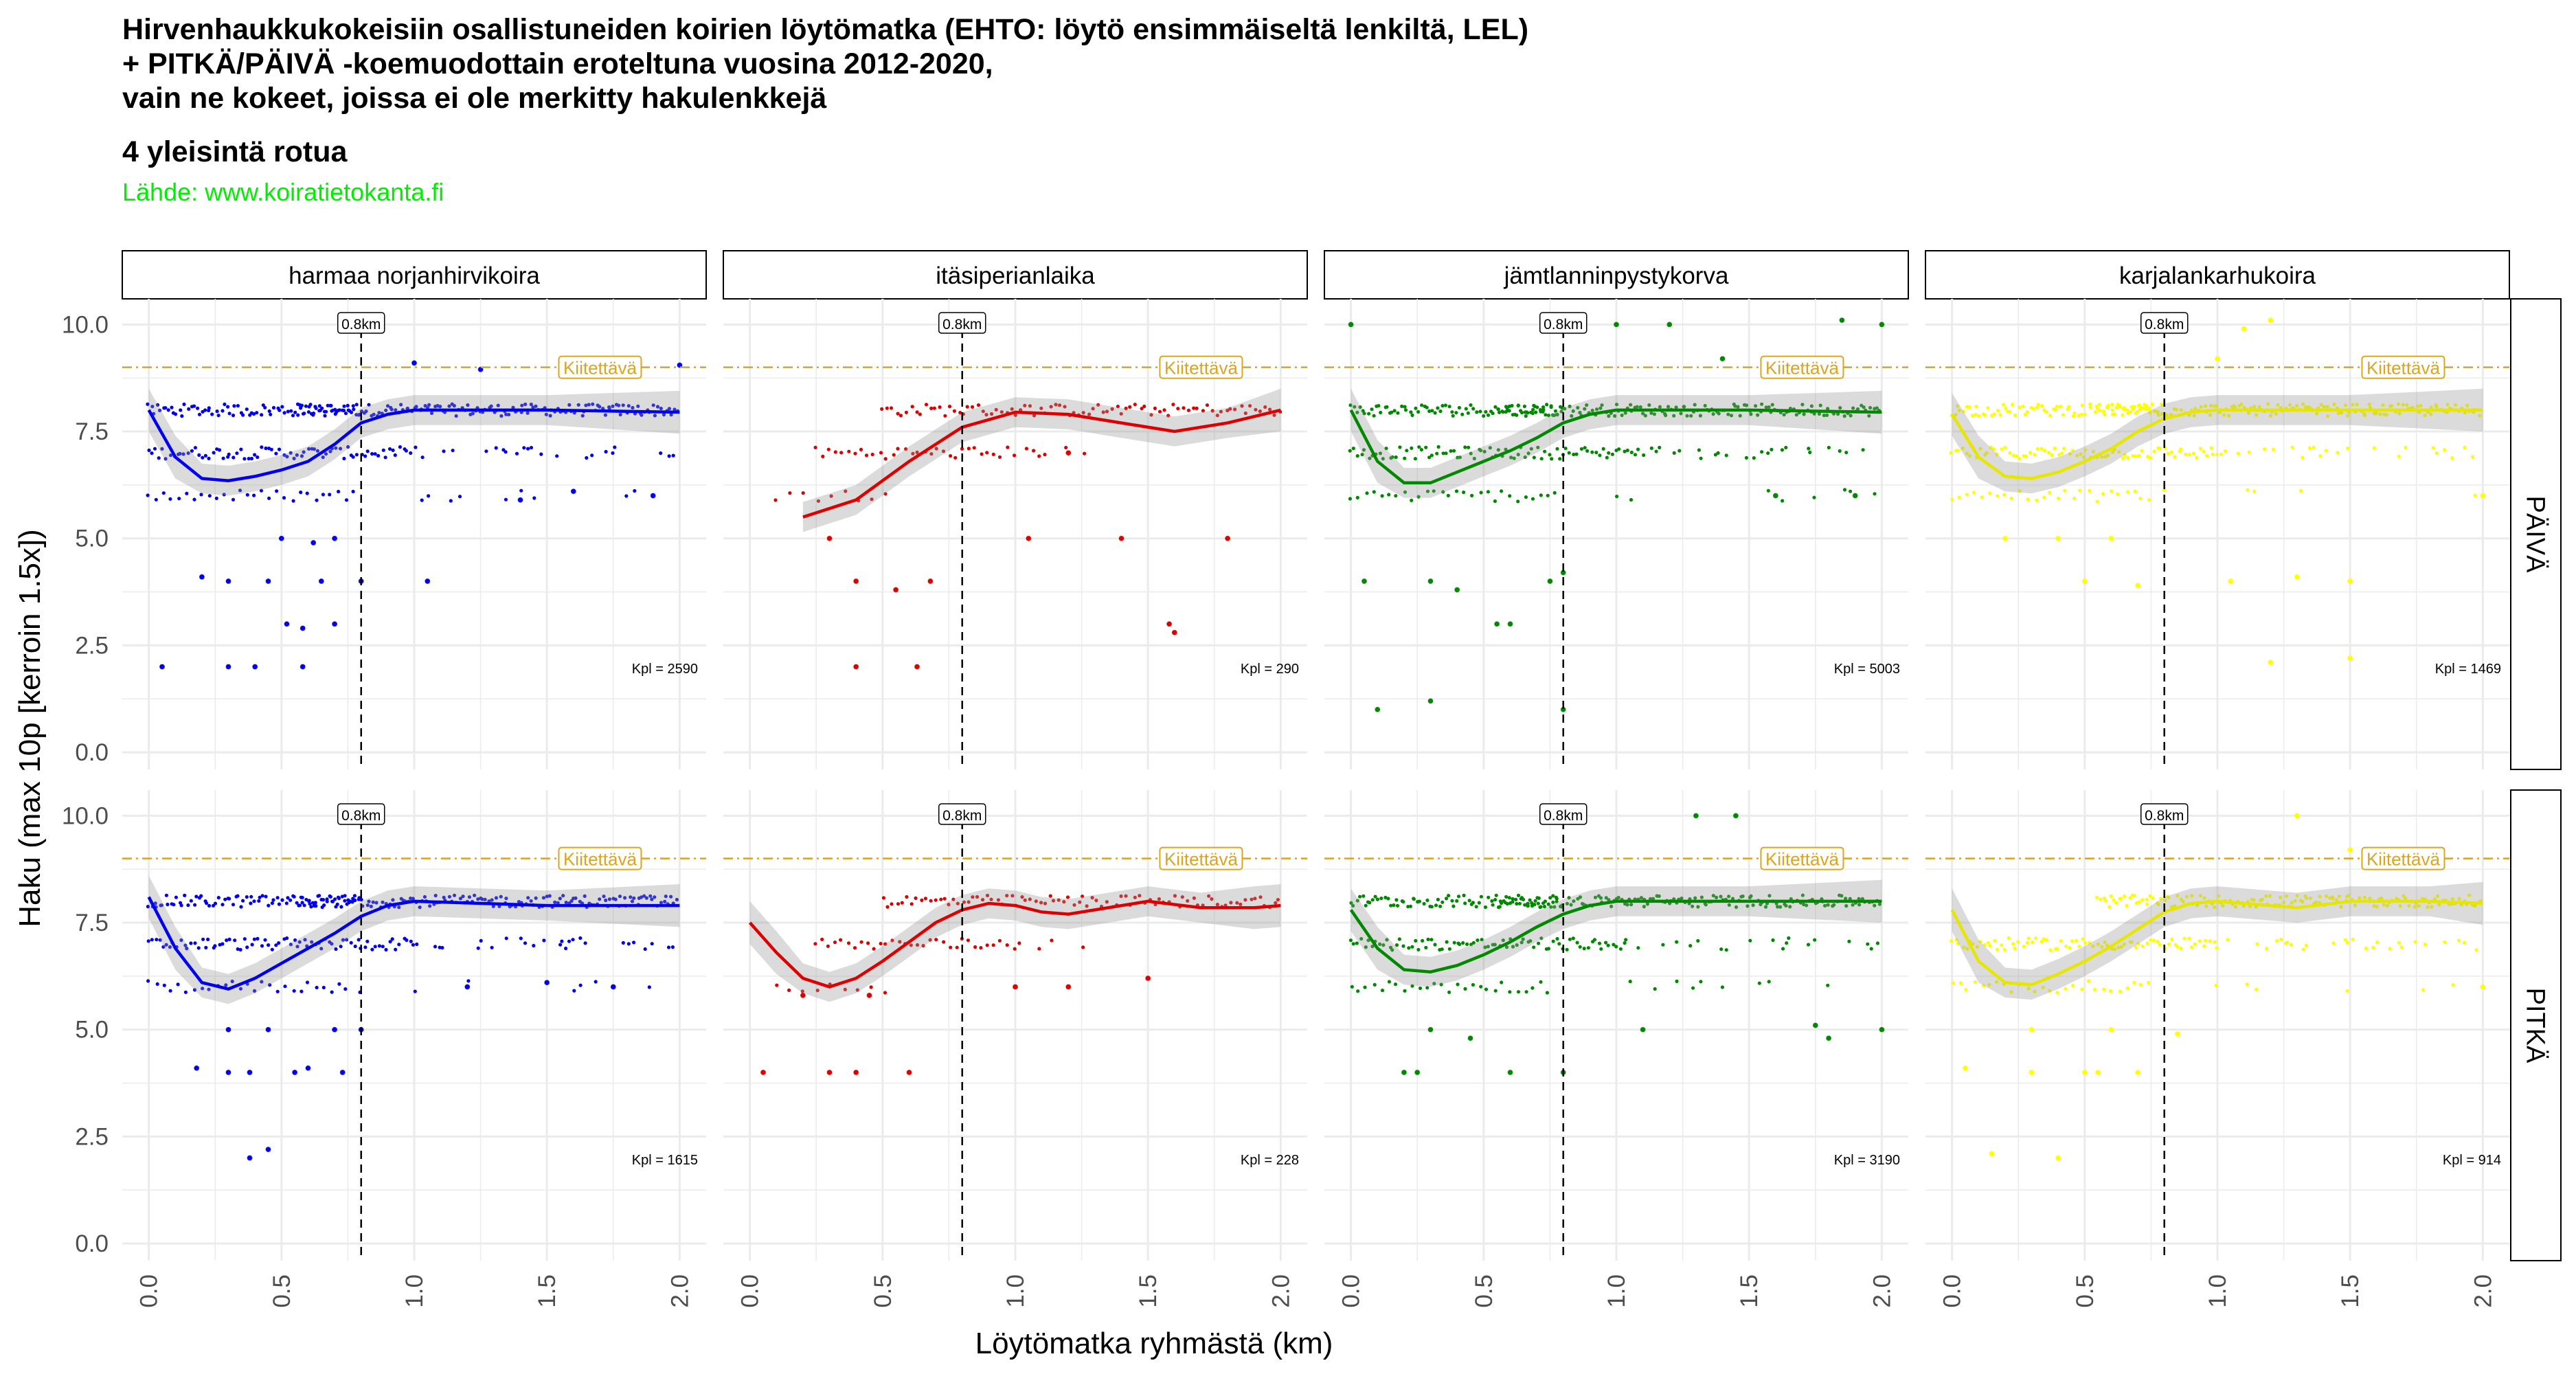 Image resolution: width=2576 pixels, height=1374 pixels. What do you see at coordinates (2403, 859) in the screenshot?
I see `hline-label: Kiitettävä` at bounding box center [2403, 859].